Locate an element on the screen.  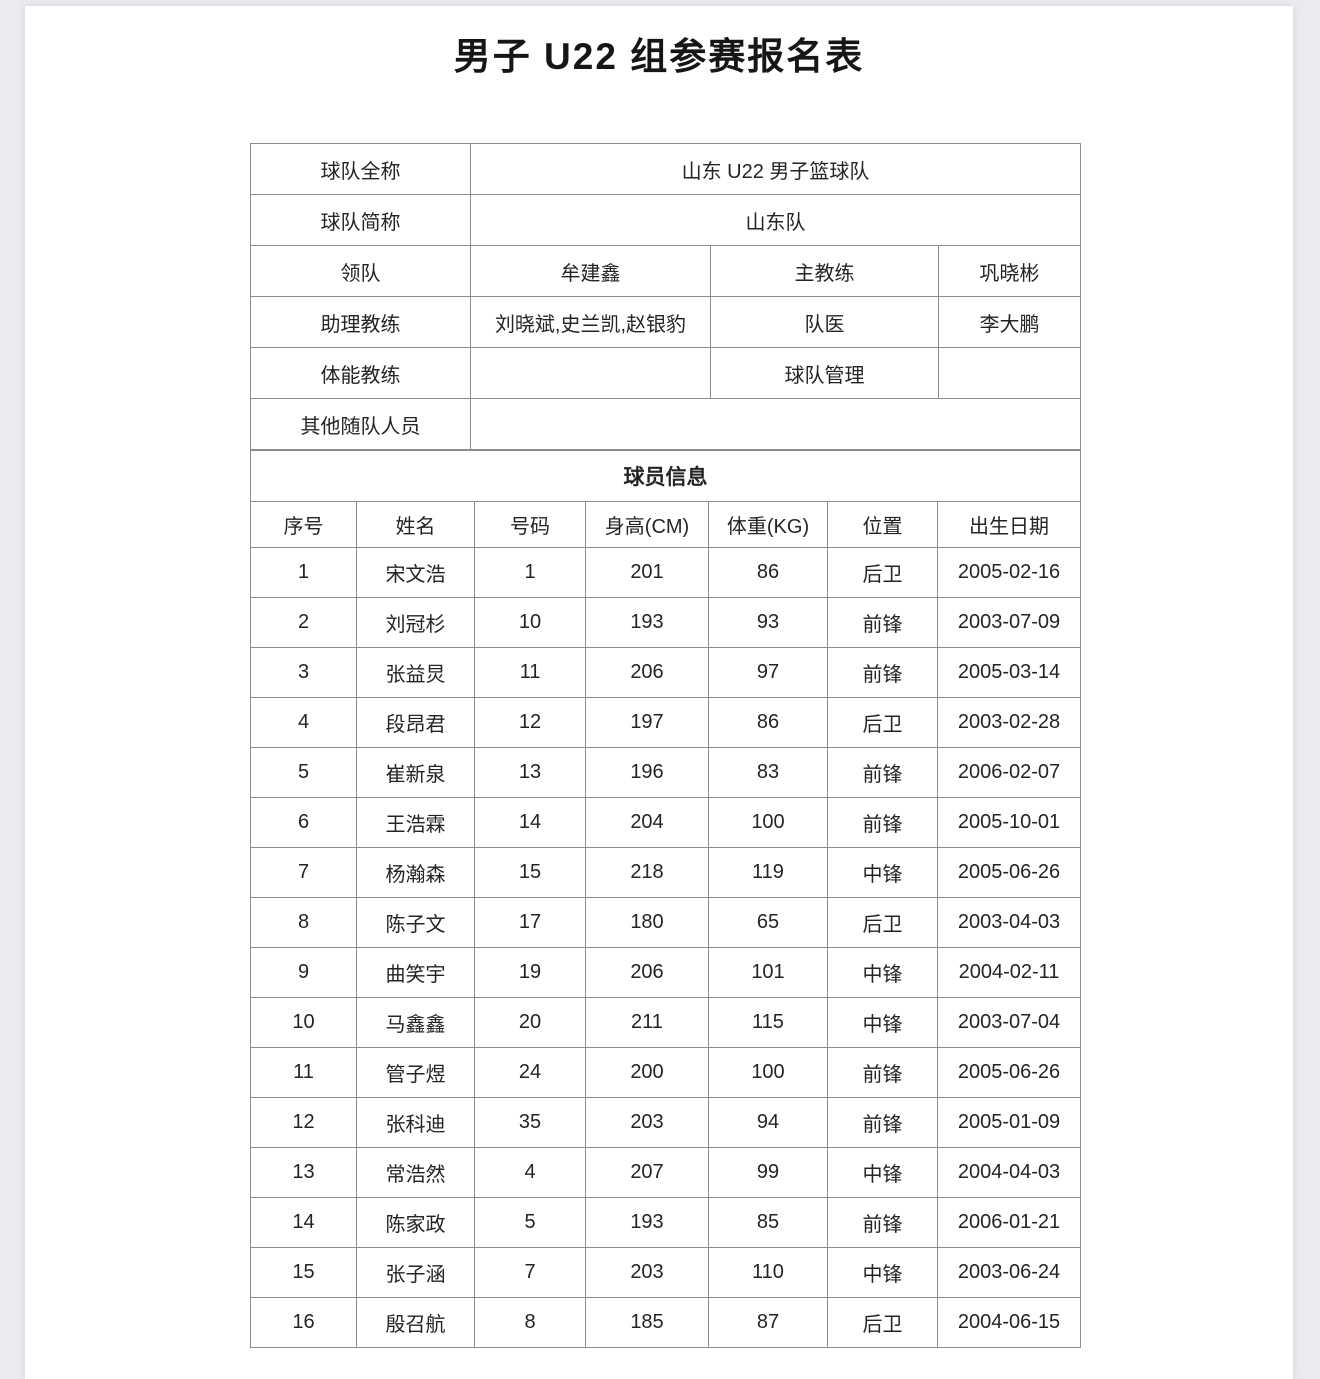
assistant-coach-label: 助理教练 is located at coordinates (360, 322).